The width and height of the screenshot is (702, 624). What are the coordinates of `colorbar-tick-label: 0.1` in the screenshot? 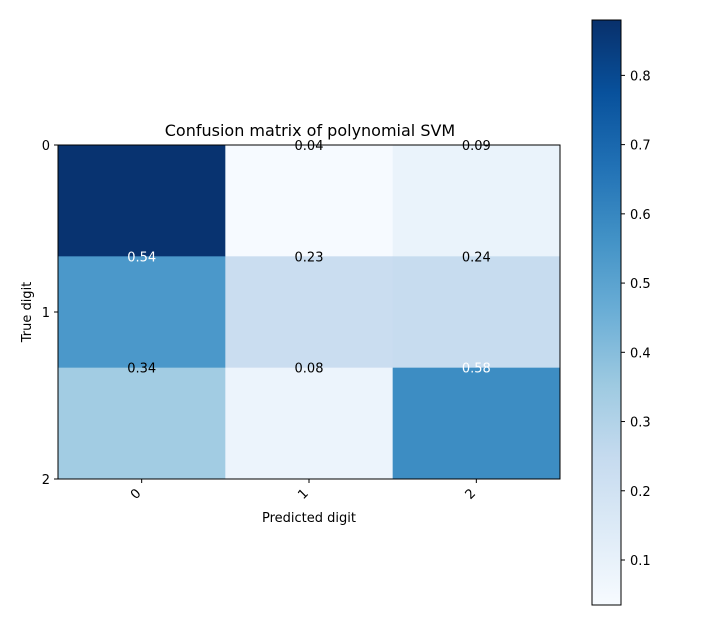 It's located at (640, 561).